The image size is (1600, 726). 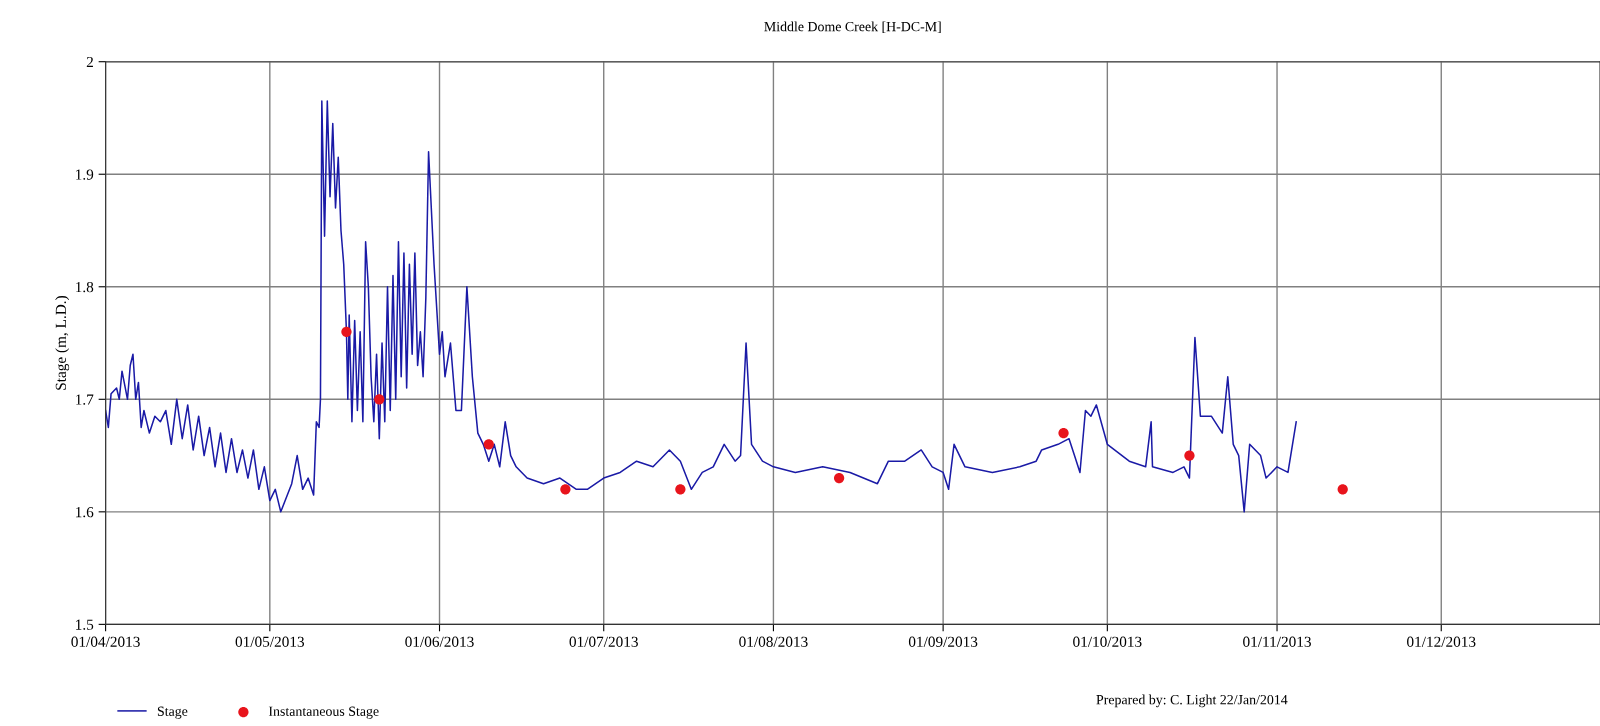 I want to click on x-tick-label: 01/07/2013, so click(x=603, y=641).